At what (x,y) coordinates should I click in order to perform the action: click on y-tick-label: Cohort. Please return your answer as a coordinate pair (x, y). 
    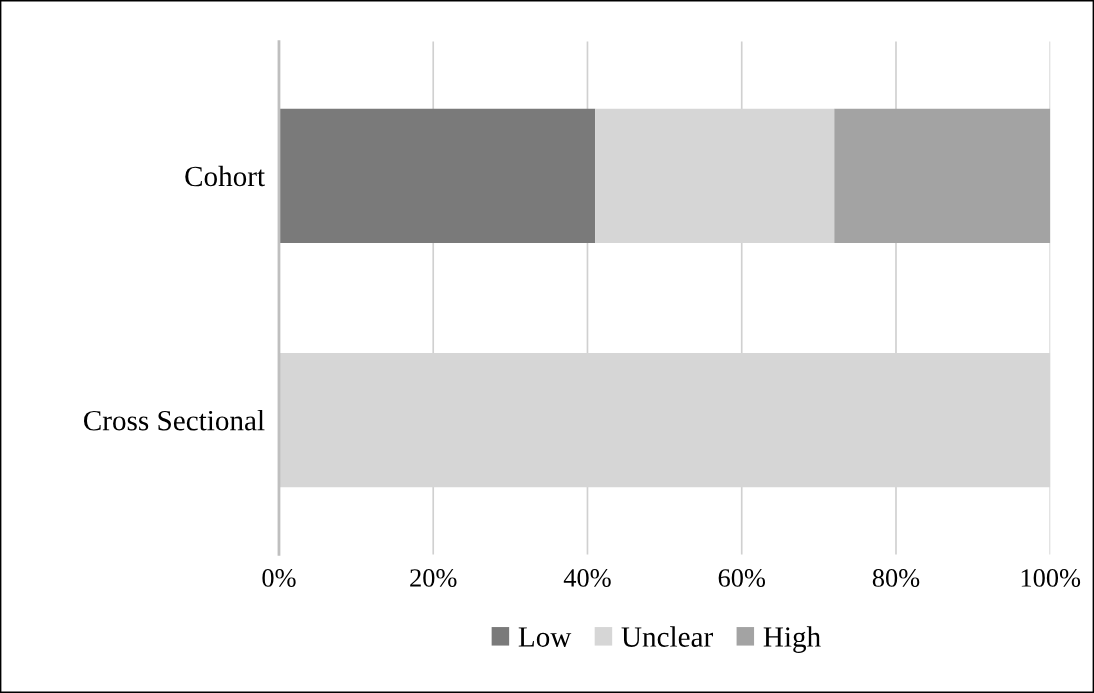
    Looking at the image, I should click on (225, 176).